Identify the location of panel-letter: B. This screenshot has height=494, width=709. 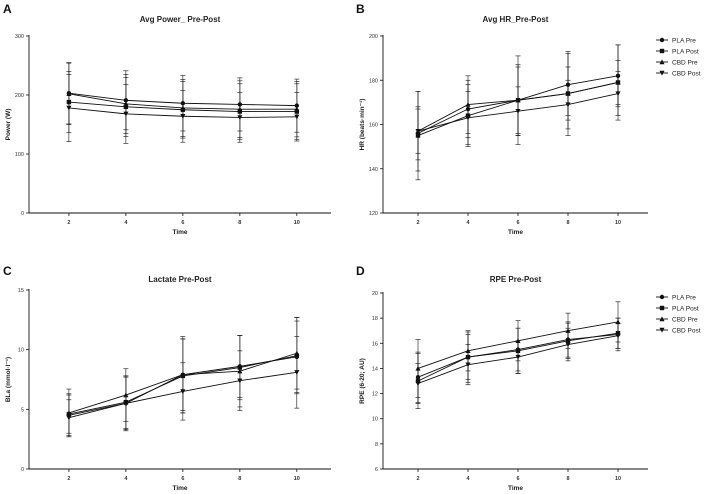
(360, 9).